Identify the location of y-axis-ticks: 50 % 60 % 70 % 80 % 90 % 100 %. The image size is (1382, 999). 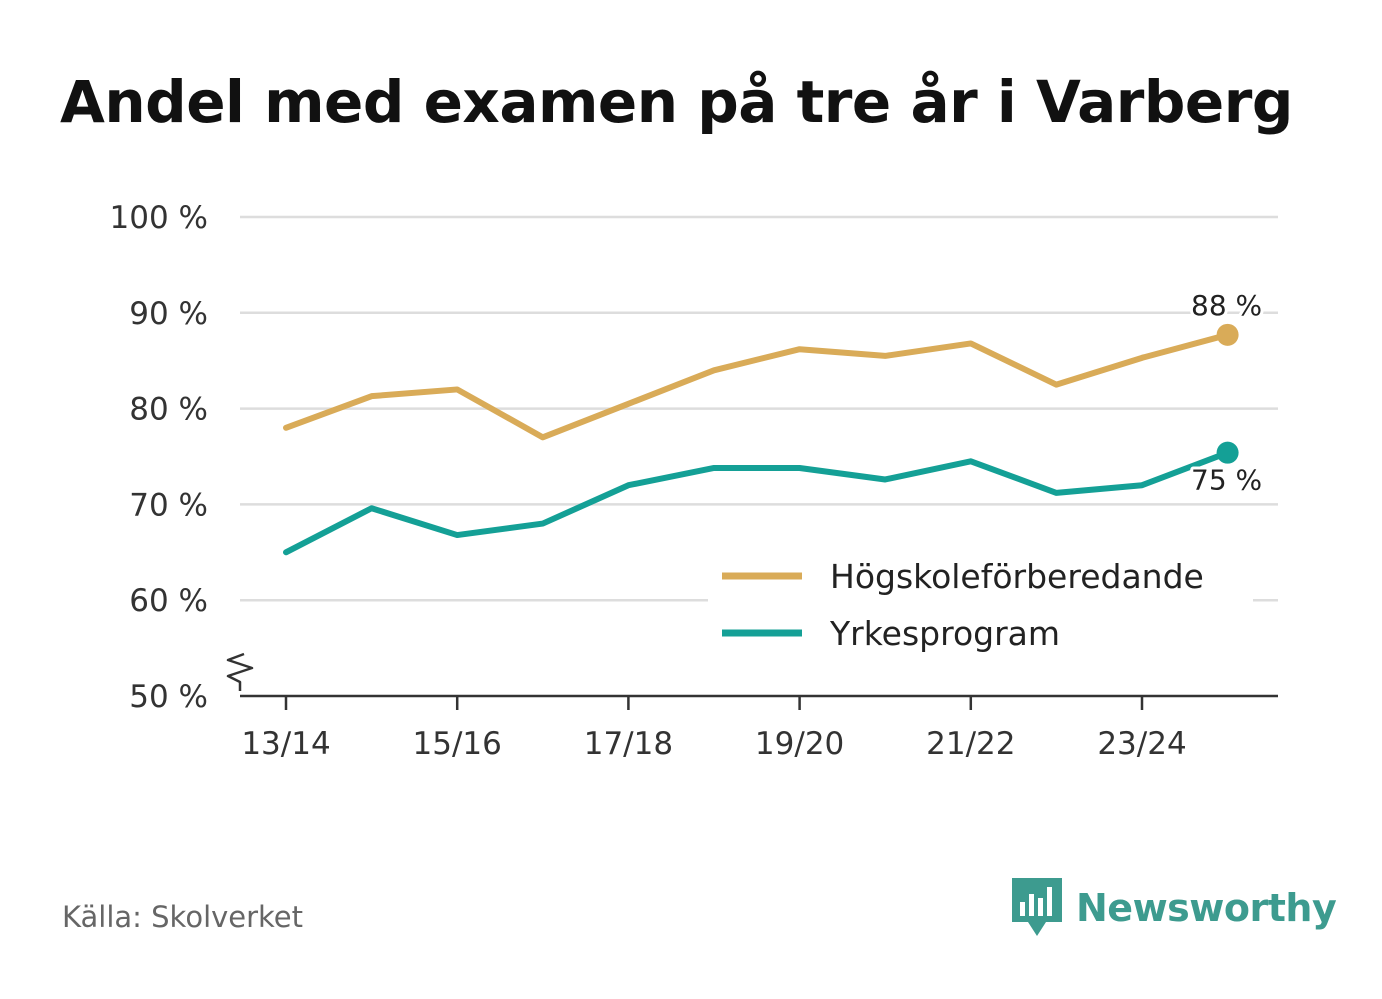
(159, 457).